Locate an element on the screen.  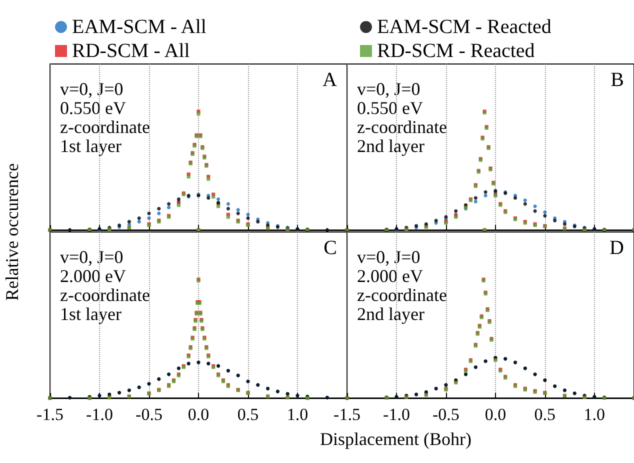
y-axis-title: Relative occurence is located at coordinates (12, 232).